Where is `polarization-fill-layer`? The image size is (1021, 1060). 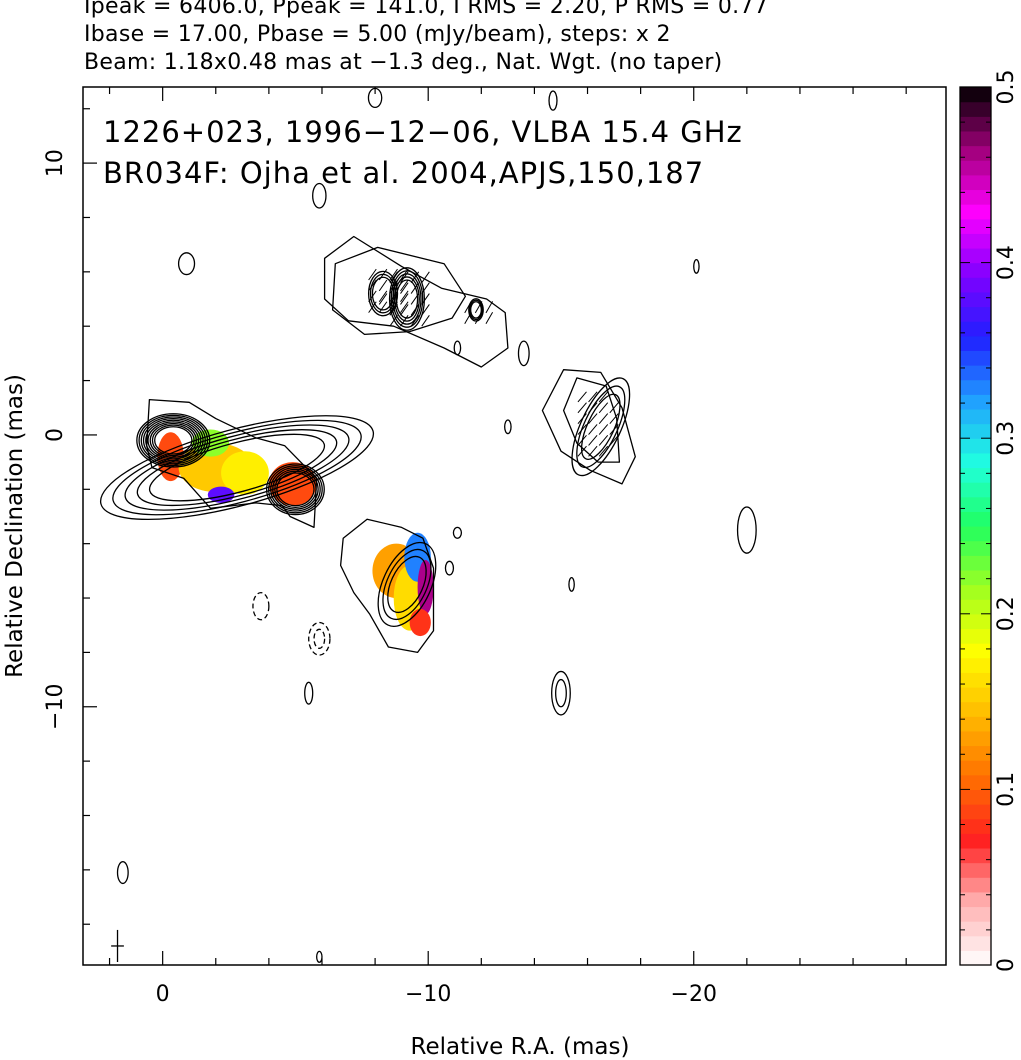
polarization-fill-layer is located at coordinates (295, 533).